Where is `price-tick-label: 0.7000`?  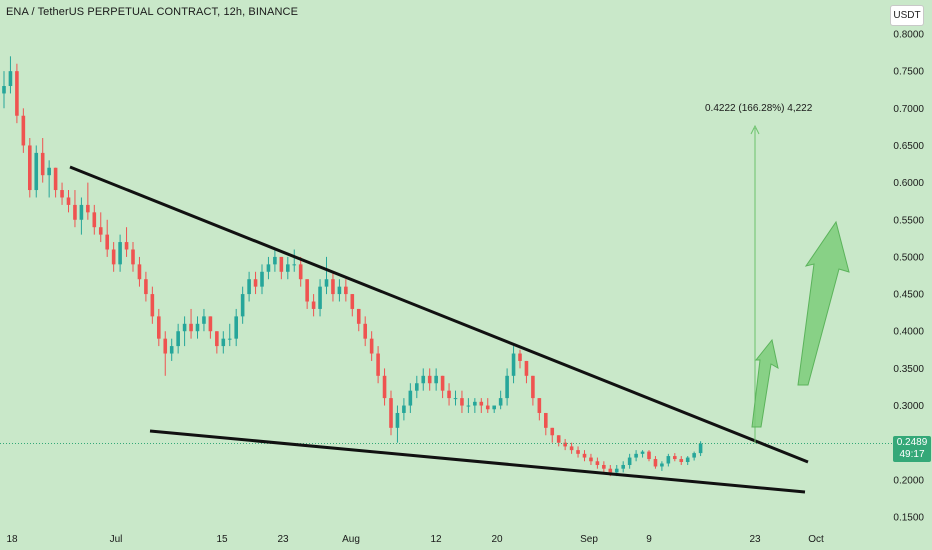
price-tick-label: 0.7000 is located at coordinates (908, 109).